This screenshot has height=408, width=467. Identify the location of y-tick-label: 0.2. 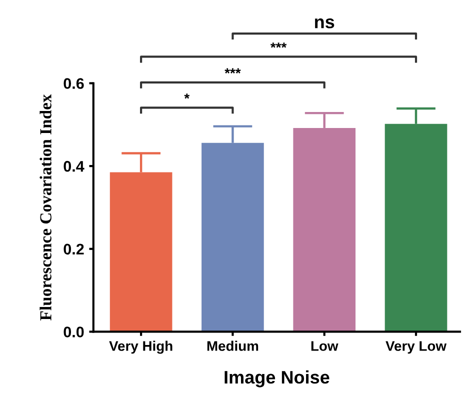
(74, 249).